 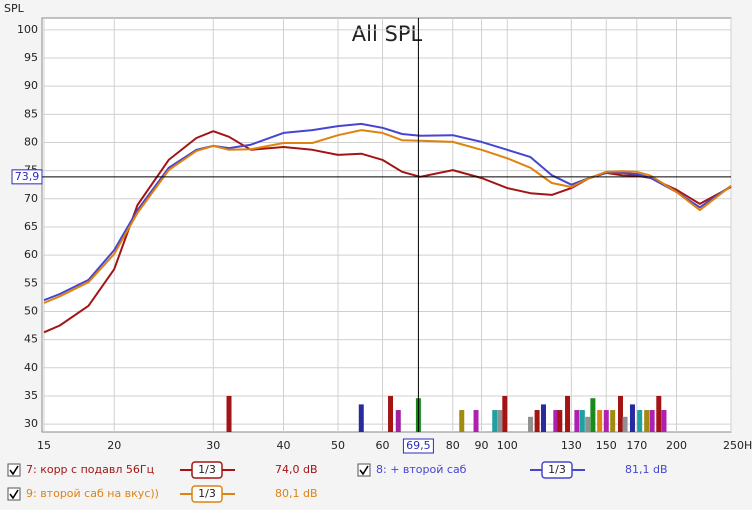 I want to click on y-tick-label: 30, so click(x=31, y=423).